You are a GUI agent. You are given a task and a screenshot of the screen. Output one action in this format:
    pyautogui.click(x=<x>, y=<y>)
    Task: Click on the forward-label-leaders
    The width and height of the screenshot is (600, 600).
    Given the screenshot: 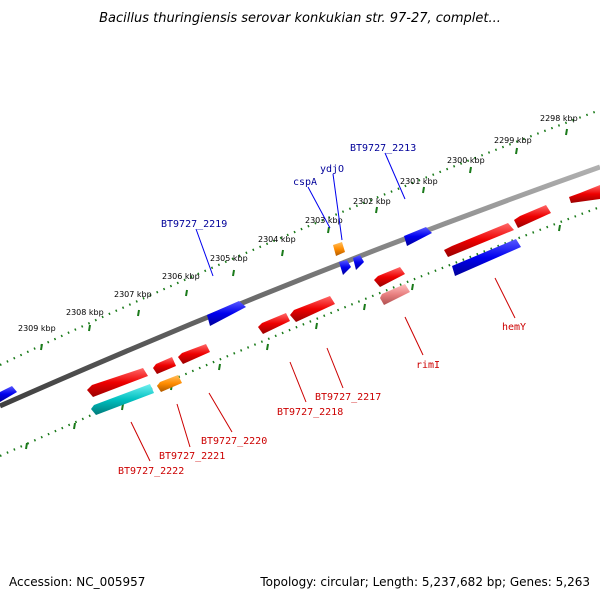 What is the action you would take?
    pyautogui.click(x=300, y=214)
    